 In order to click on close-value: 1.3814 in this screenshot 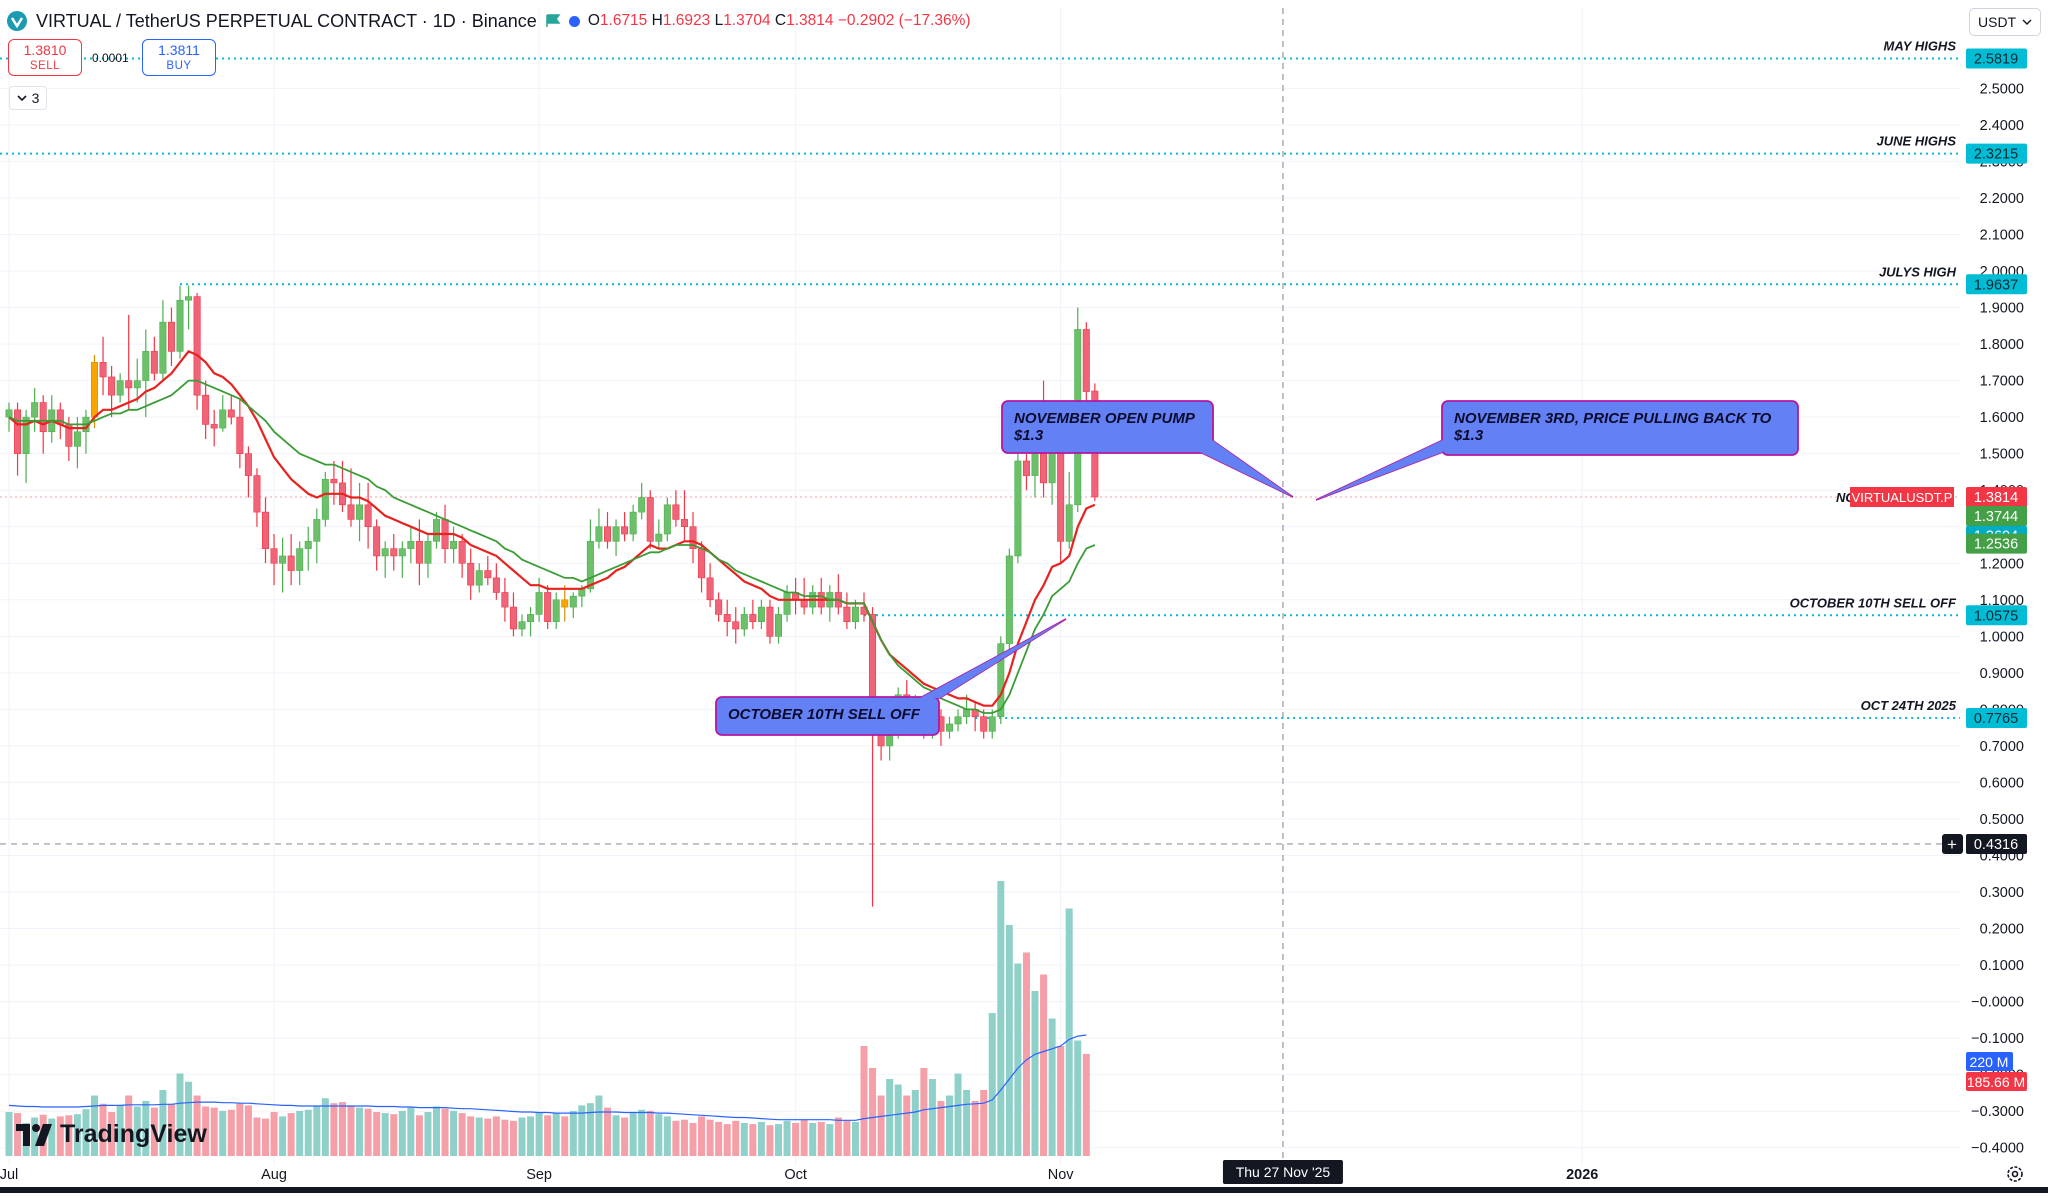, I will do `click(810, 20)`.